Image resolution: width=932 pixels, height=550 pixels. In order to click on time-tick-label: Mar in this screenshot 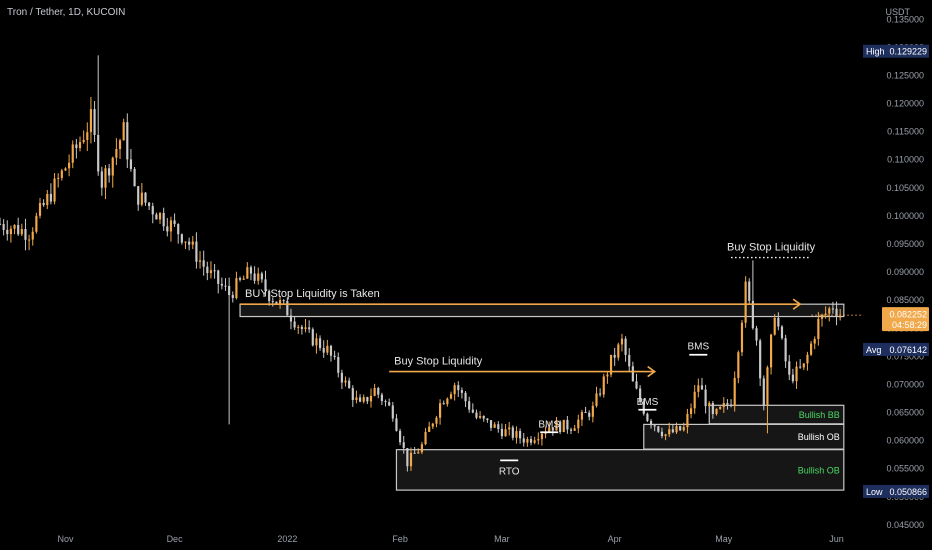, I will do `click(502, 539)`.